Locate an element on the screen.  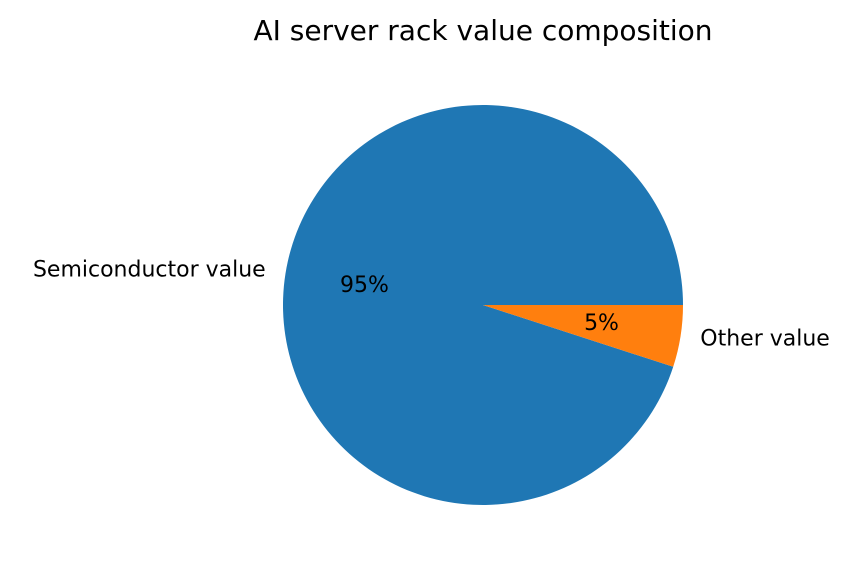
pie-slice is located at coordinates (583, 336).